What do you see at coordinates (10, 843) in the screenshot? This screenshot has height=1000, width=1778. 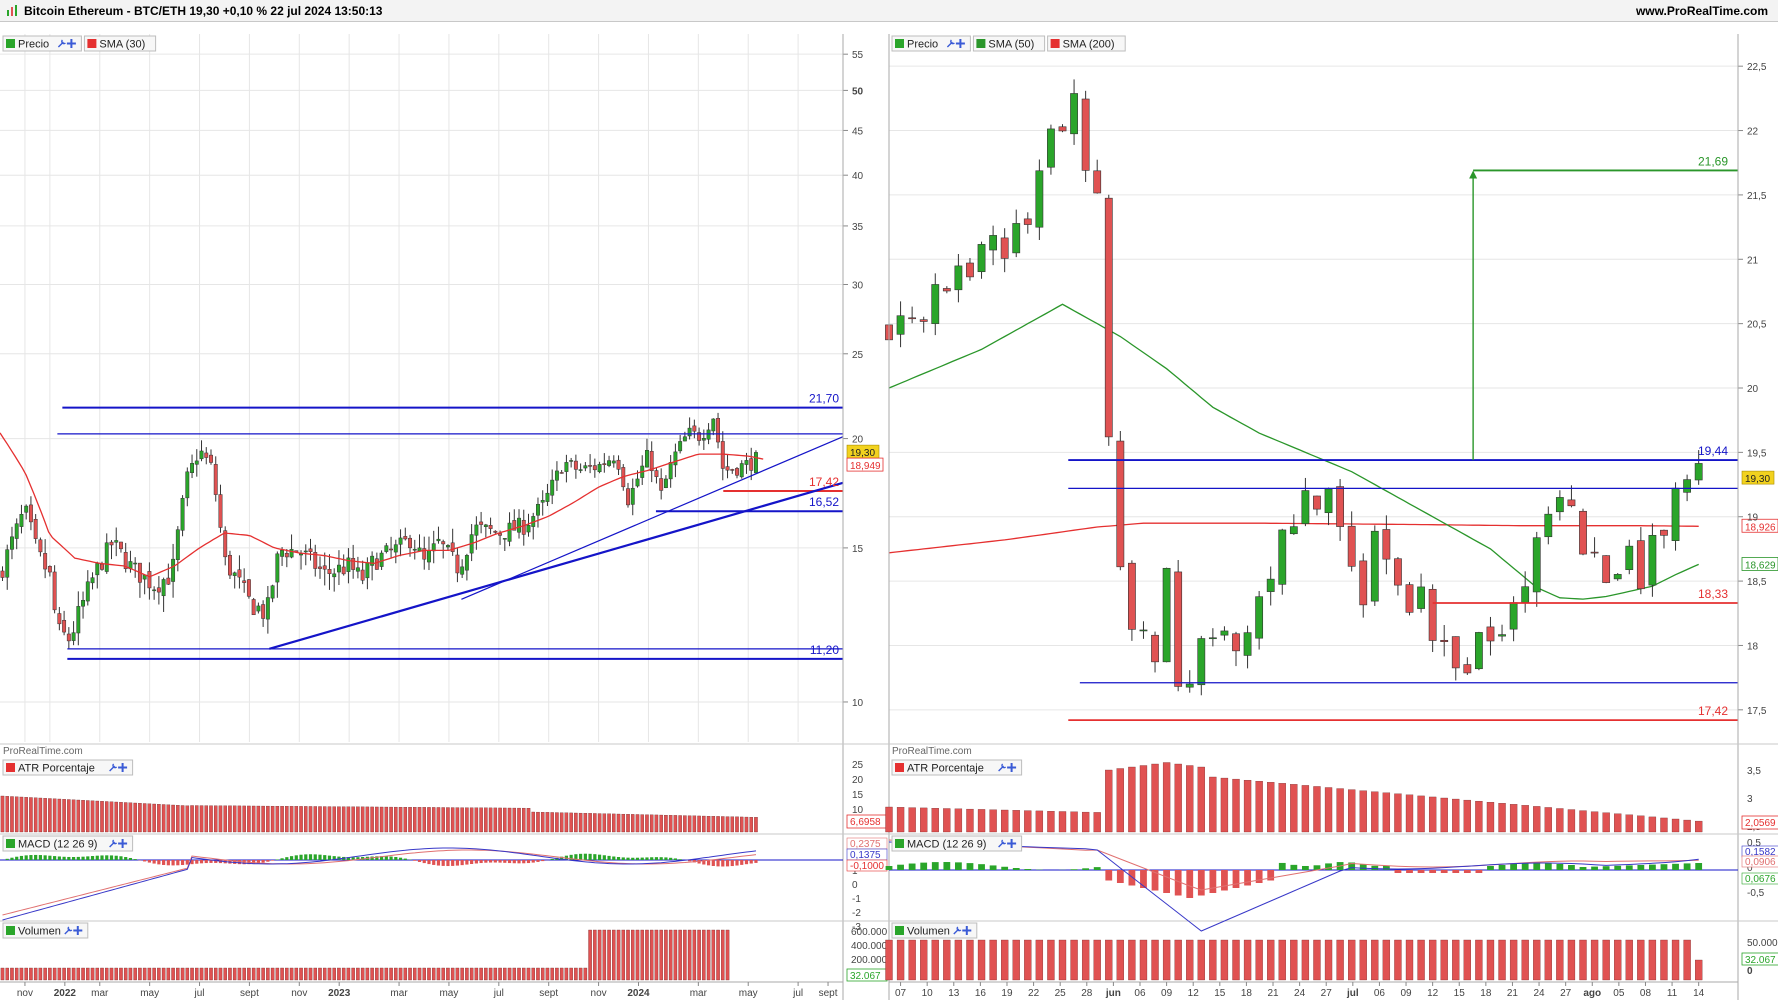 I see `legend-swatch` at bounding box center [10, 843].